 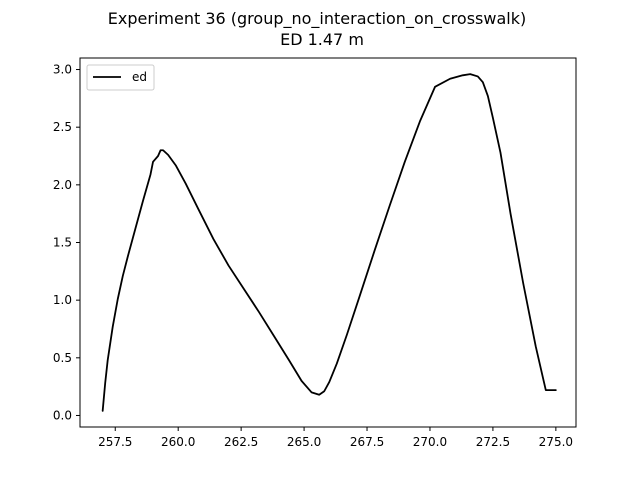 What do you see at coordinates (241, 442) in the screenshot?
I see `x-tick-label: 262.5` at bounding box center [241, 442].